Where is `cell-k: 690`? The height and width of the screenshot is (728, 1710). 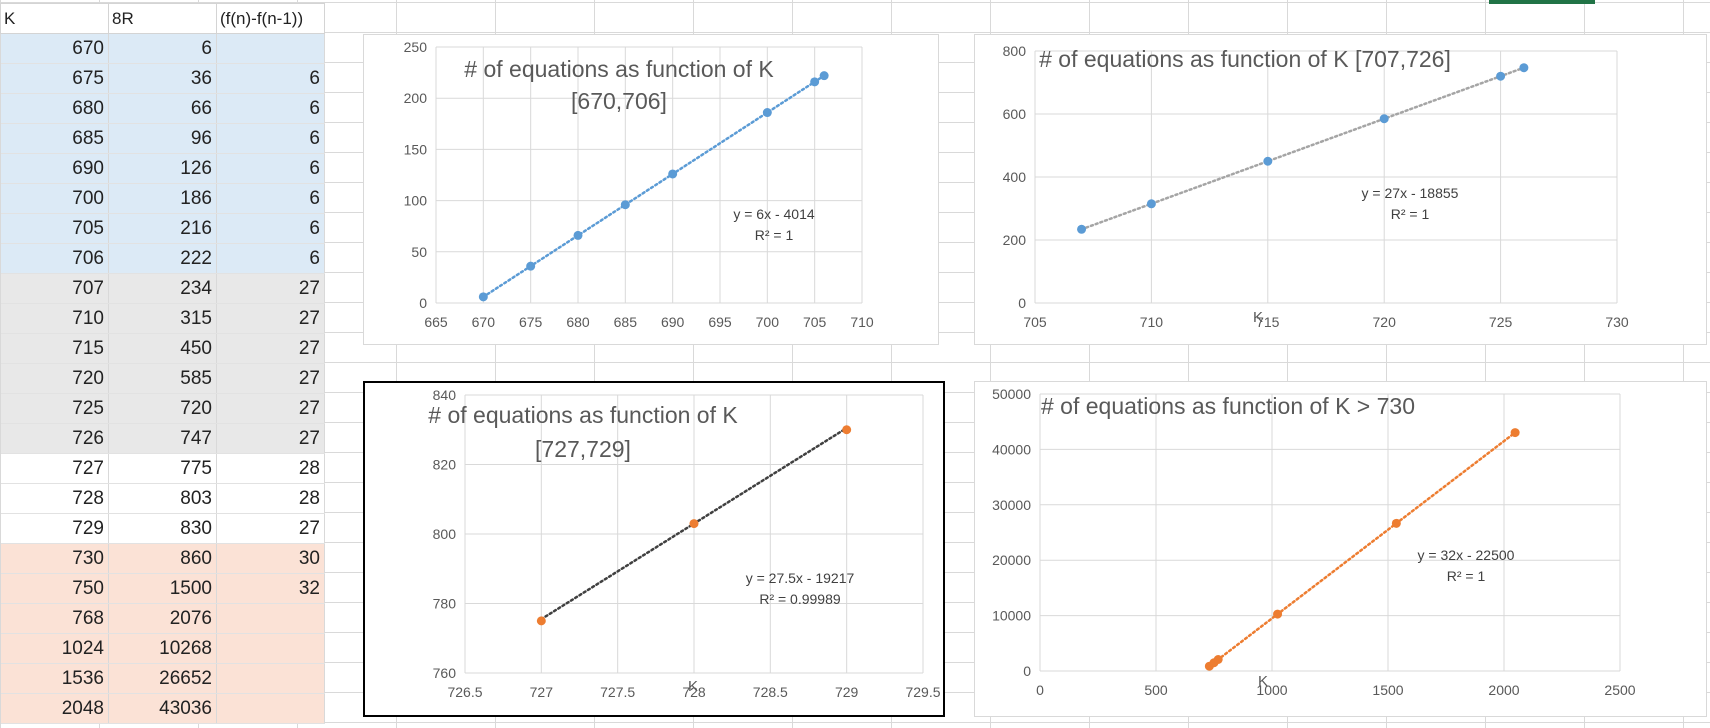
cell-k: 690 is located at coordinates (54, 168).